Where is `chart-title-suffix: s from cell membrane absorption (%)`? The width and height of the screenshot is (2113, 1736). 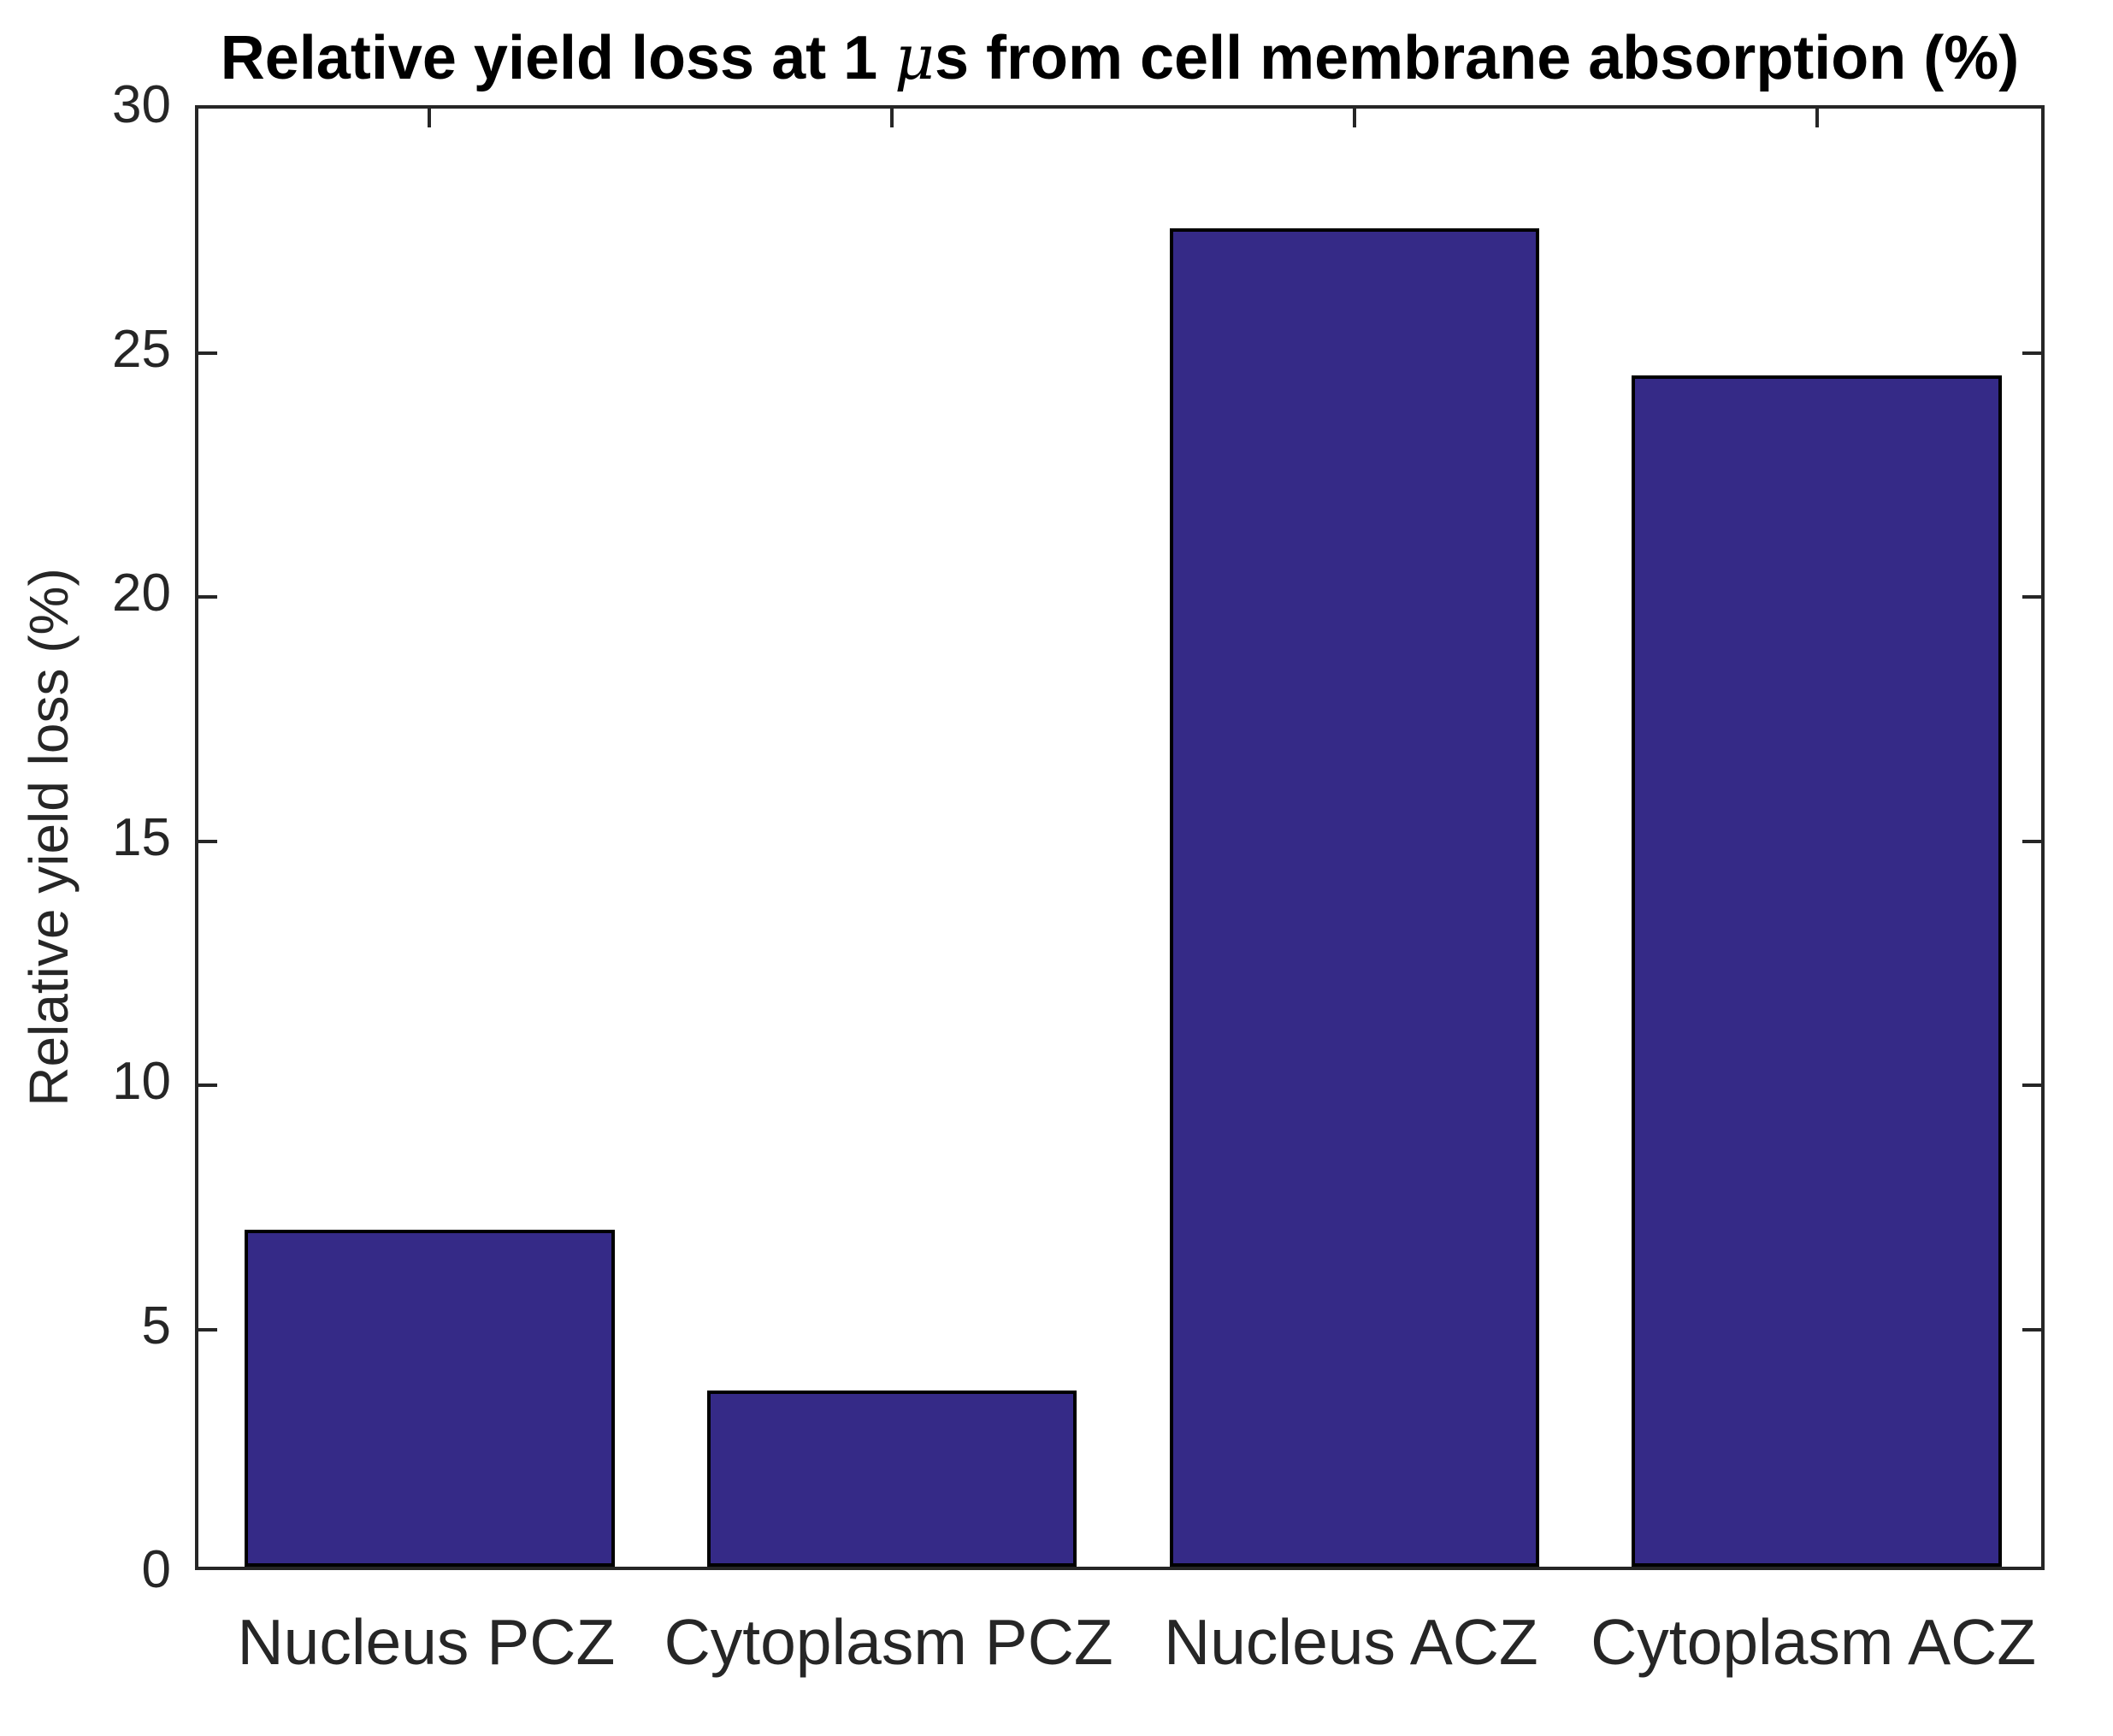
chart-title-suffix: s from cell membrane absorption (%) is located at coordinates (1477, 58).